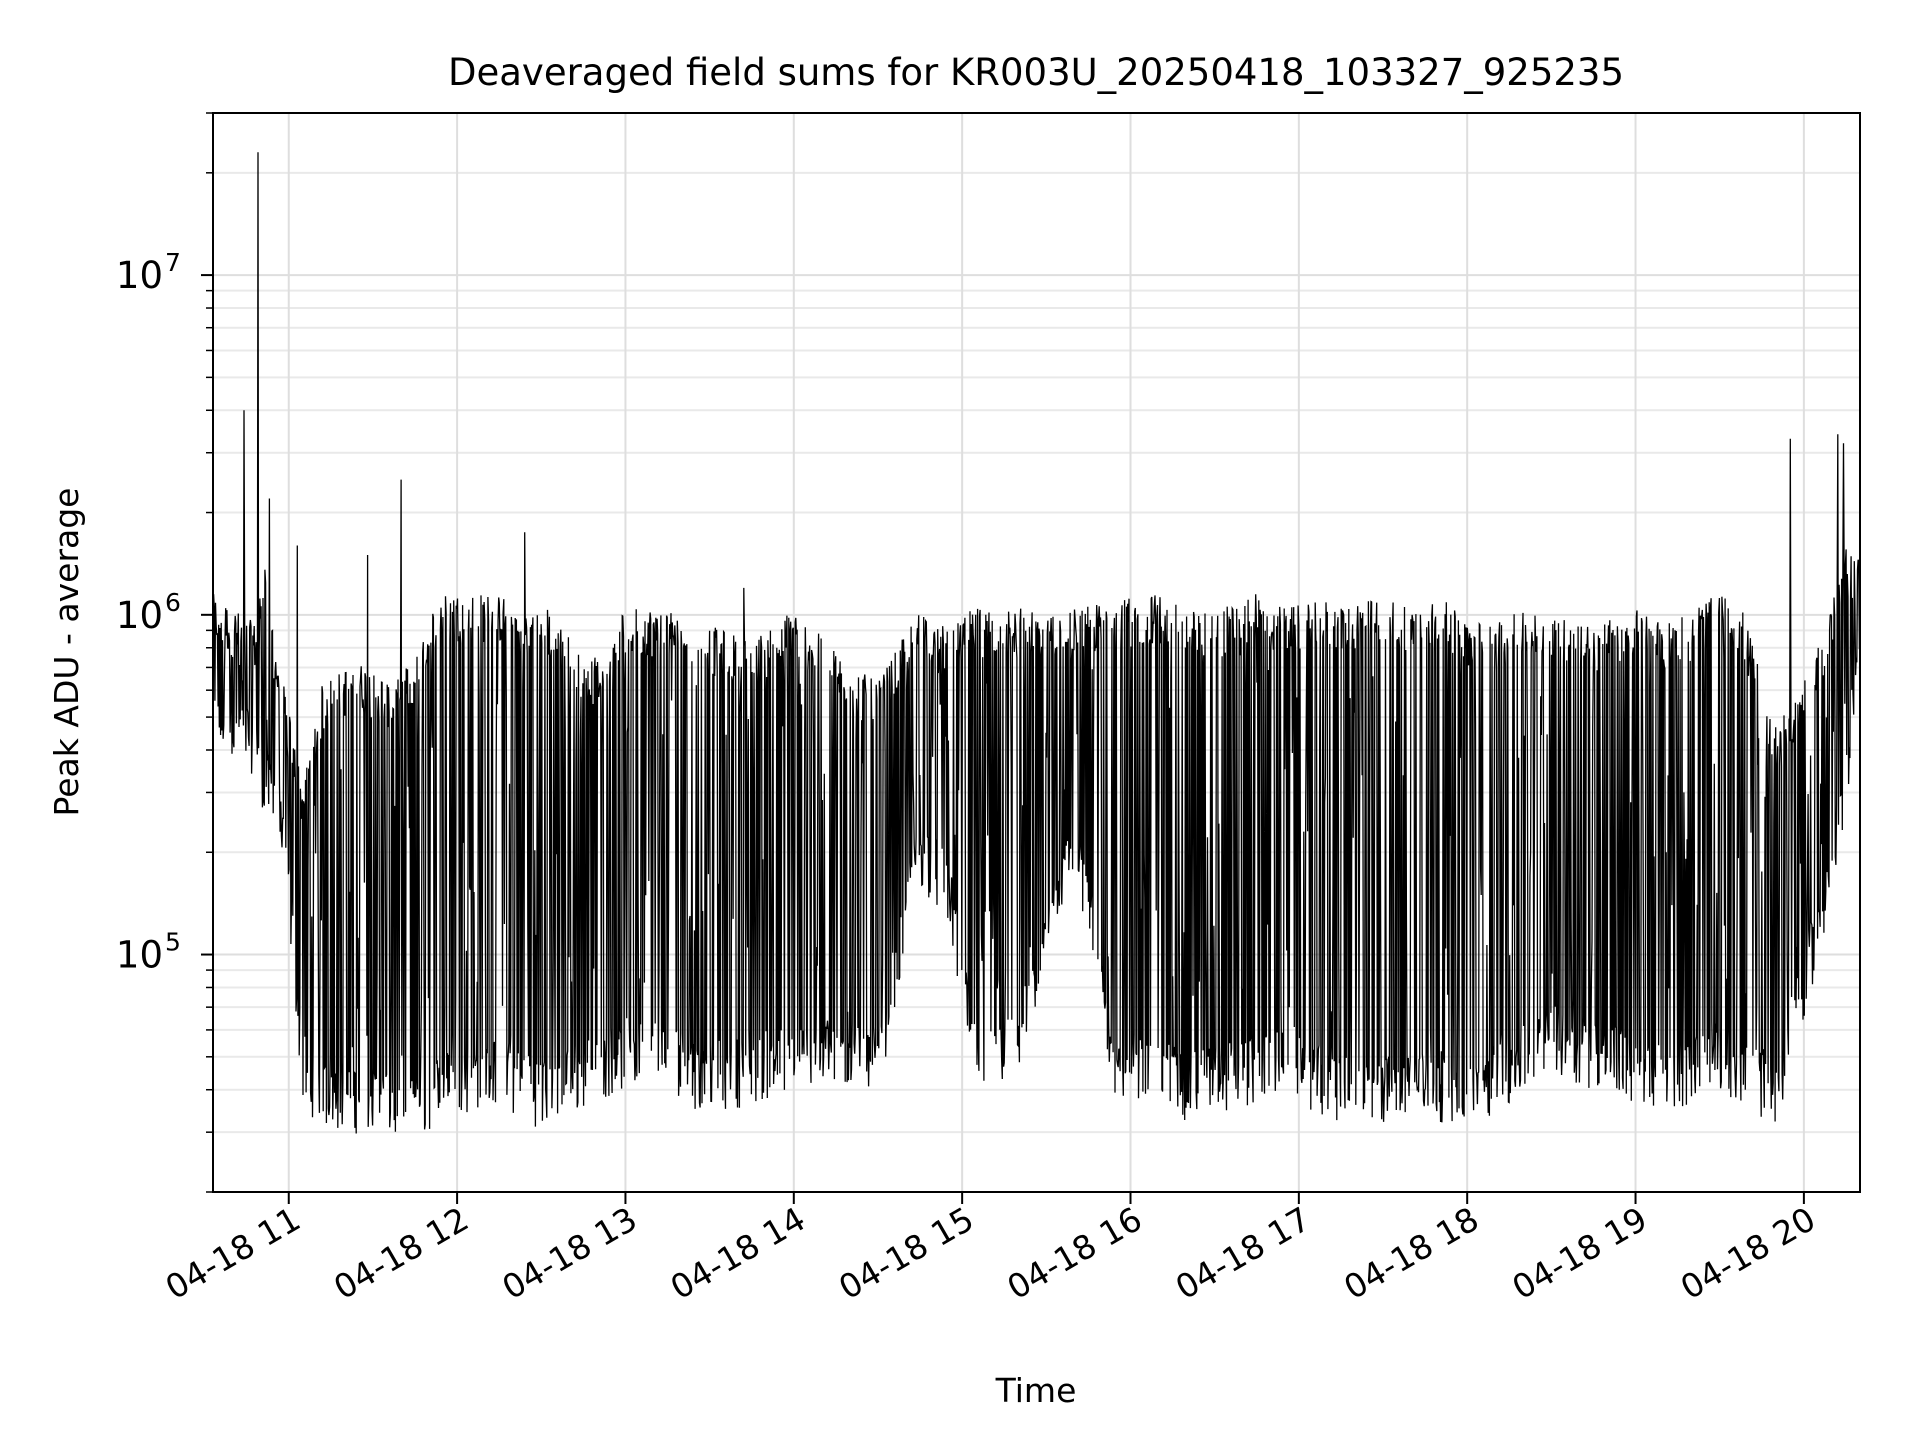 The height and width of the screenshot is (1440, 1920). I want to click on y-axis-label: Peak ADU - average, so click(66, 652).